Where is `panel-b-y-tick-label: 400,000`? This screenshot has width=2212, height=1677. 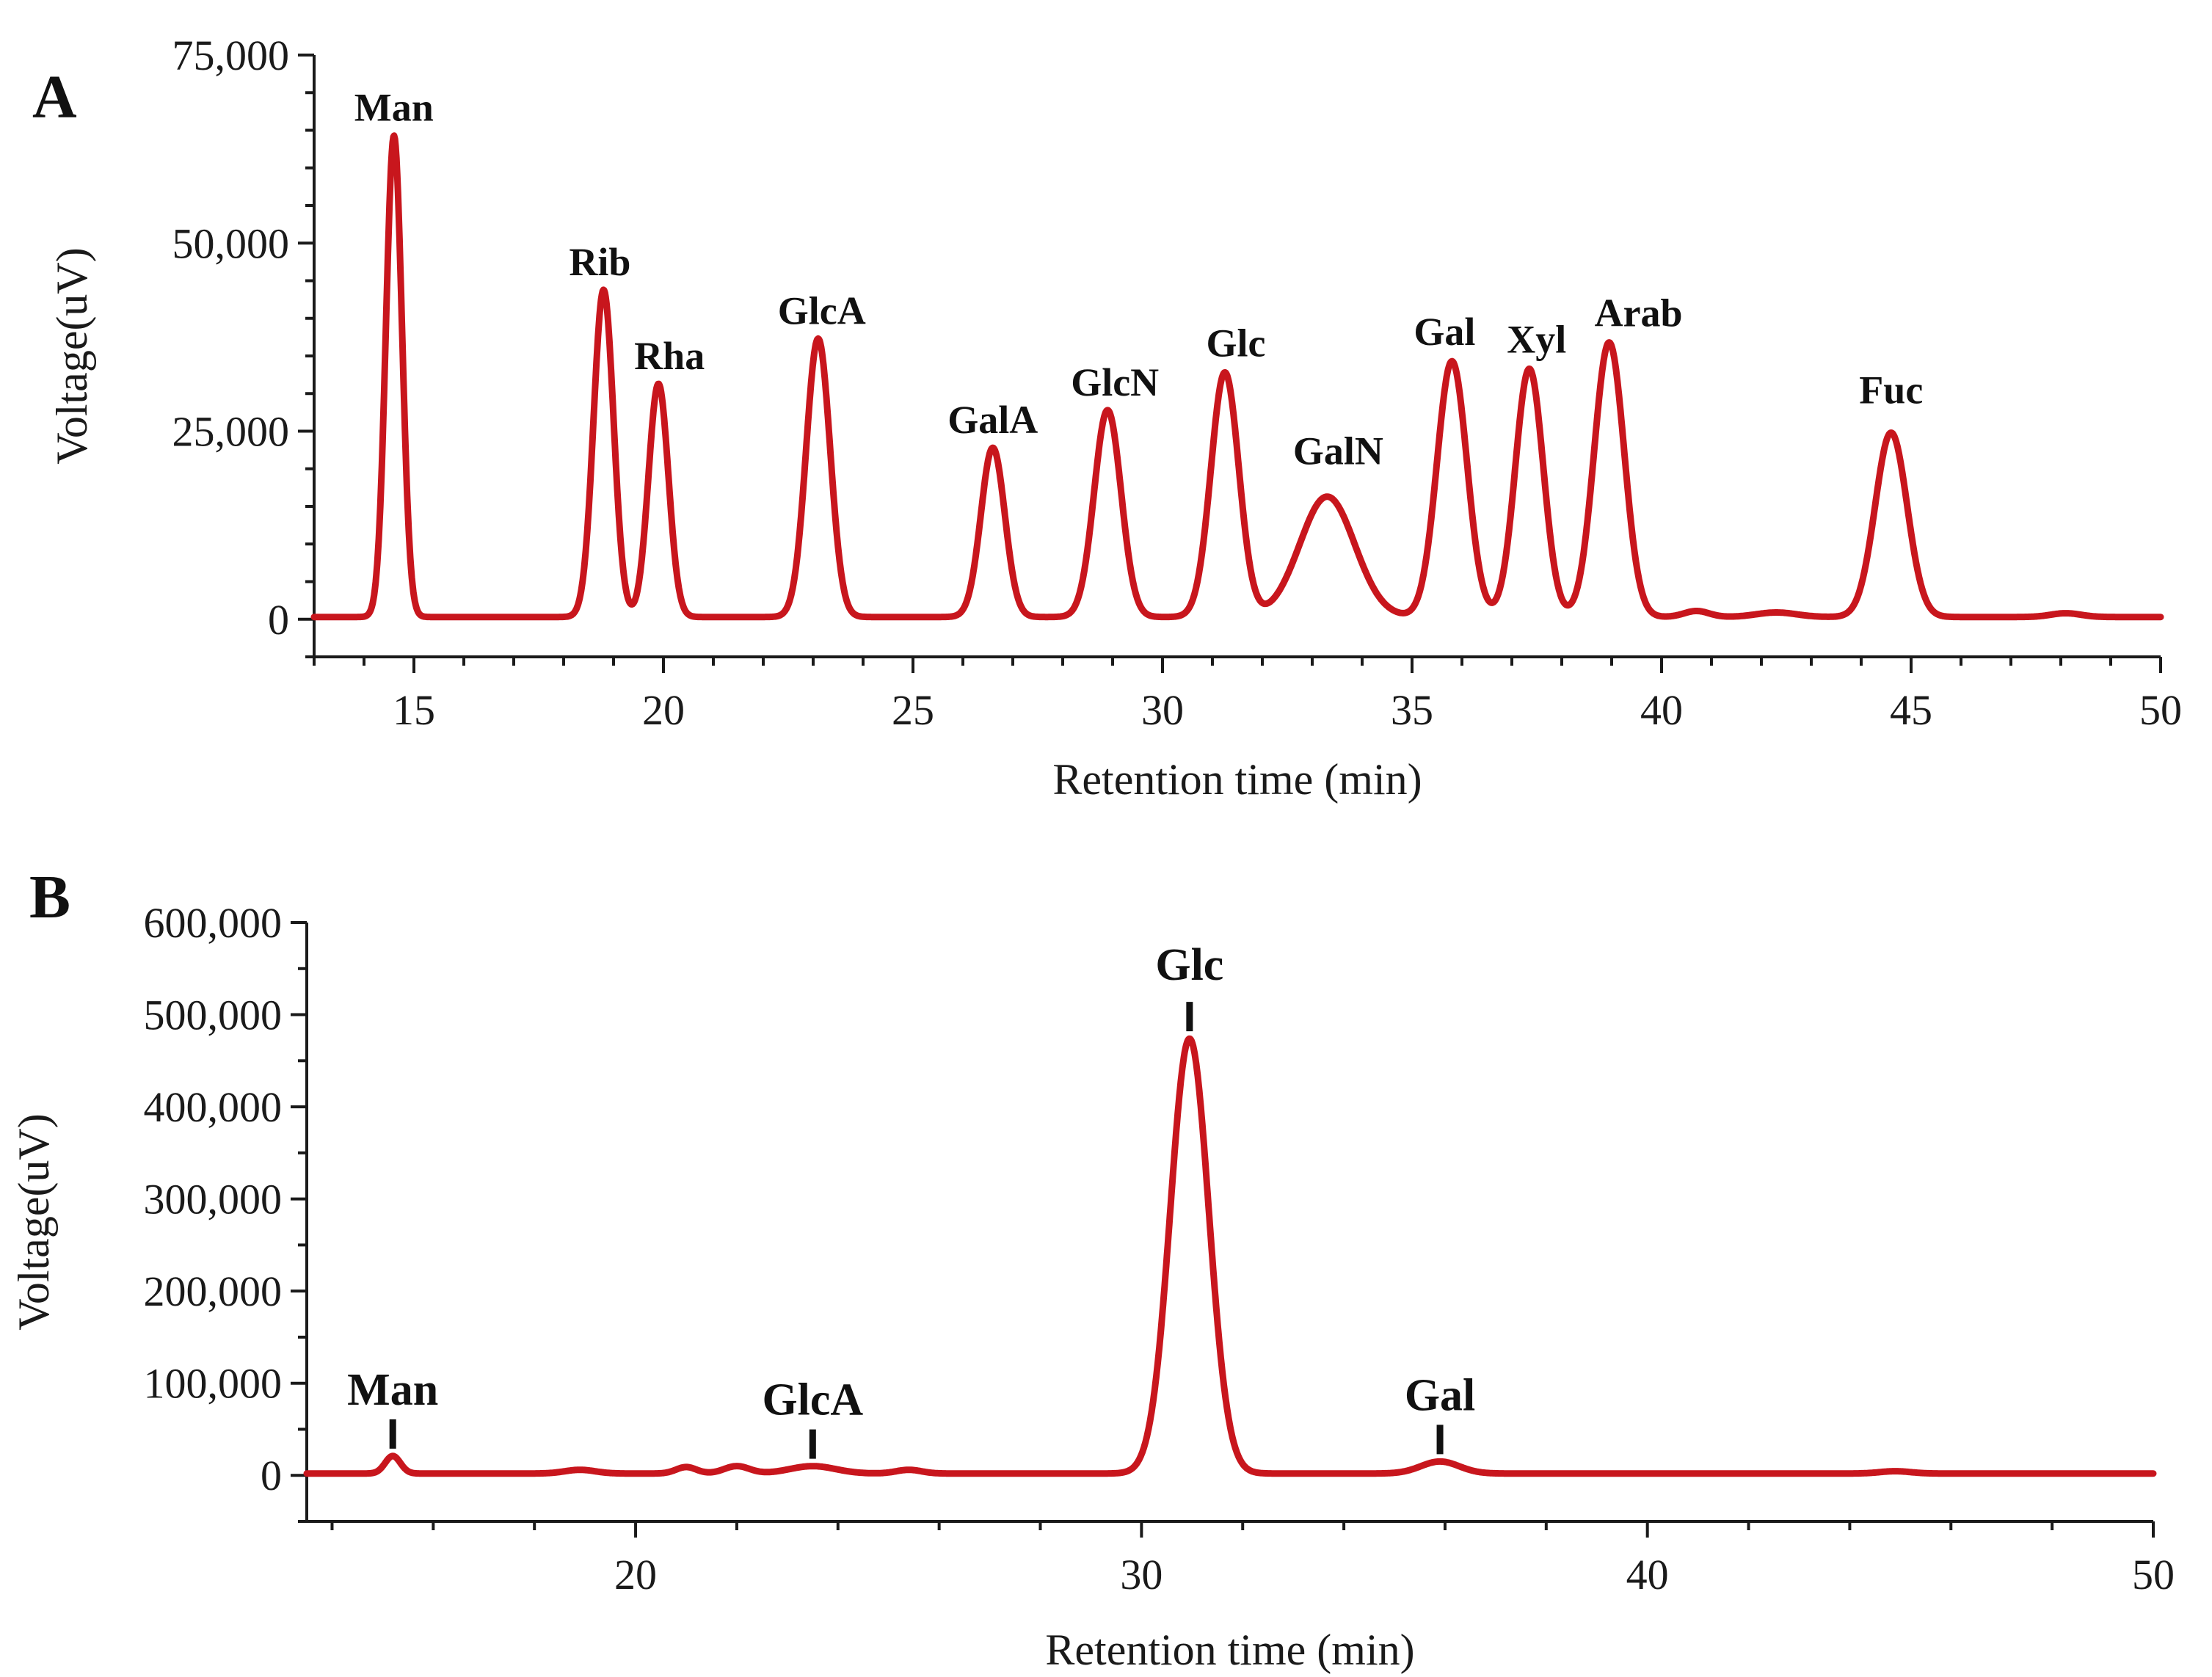
panel-b-y-tick-label: 400,000 is located at coordinates (213, 1107).